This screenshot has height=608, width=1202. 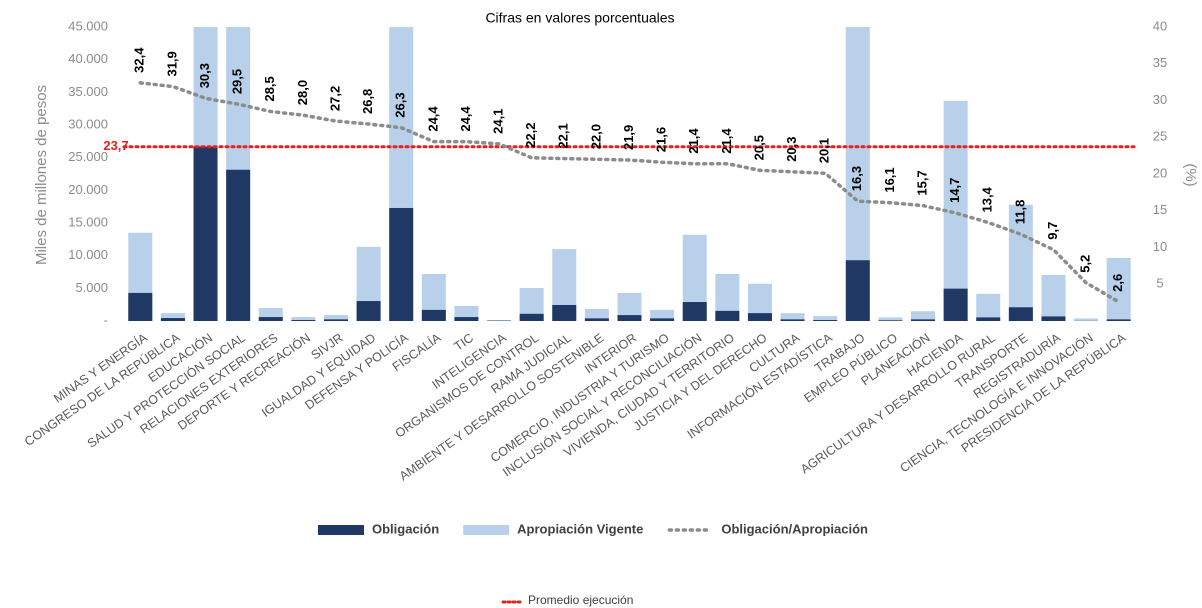 I want to click on y-tick-label: 5.000, so click(x=91, y=287).